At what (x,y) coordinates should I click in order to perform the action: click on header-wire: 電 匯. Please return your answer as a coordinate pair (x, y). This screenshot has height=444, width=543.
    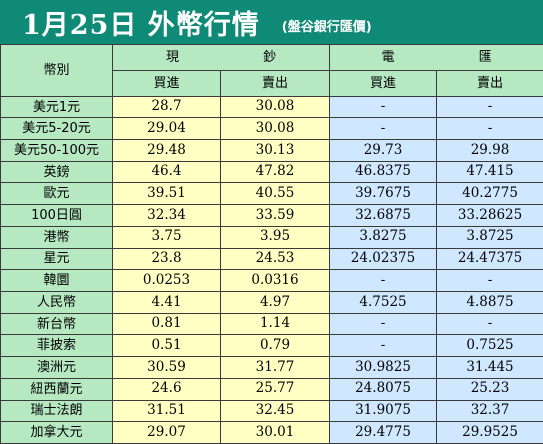
    Looking at the image, I should click on (436, 57).